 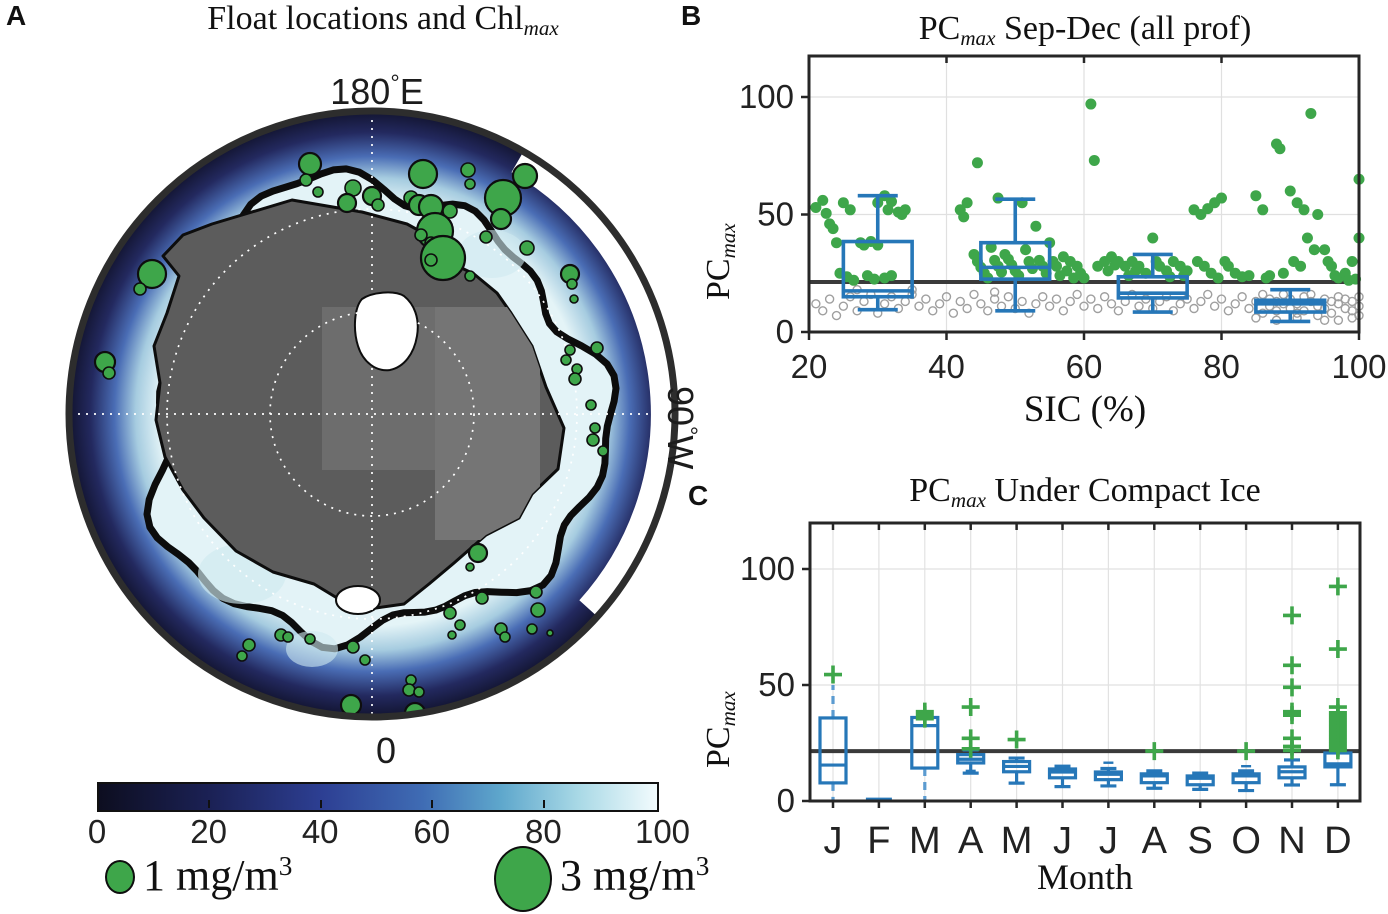 I want to click on month-label: S, so click(x=1200, y=841).